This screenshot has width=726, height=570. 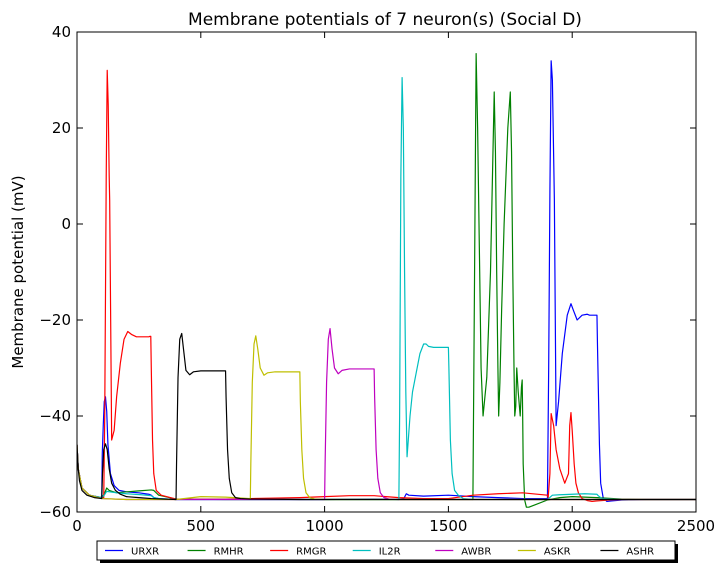 I want to click on y-tick-label: −60, so click(x=55, y=512).